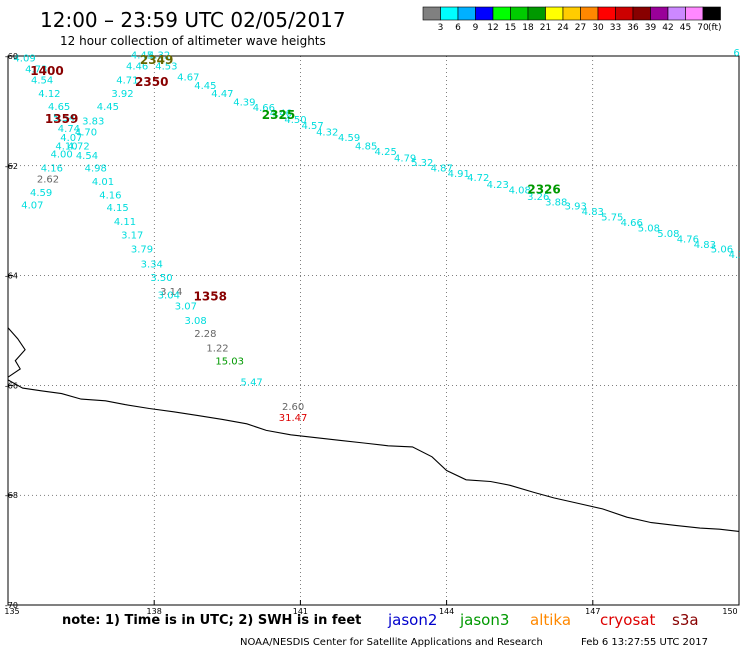 Image resolution: width=740 pixels, height=650 pixels. Describe the element at coordinates (11, 56) in the screenshot. I see `lat-tick-label: -60` at that location.